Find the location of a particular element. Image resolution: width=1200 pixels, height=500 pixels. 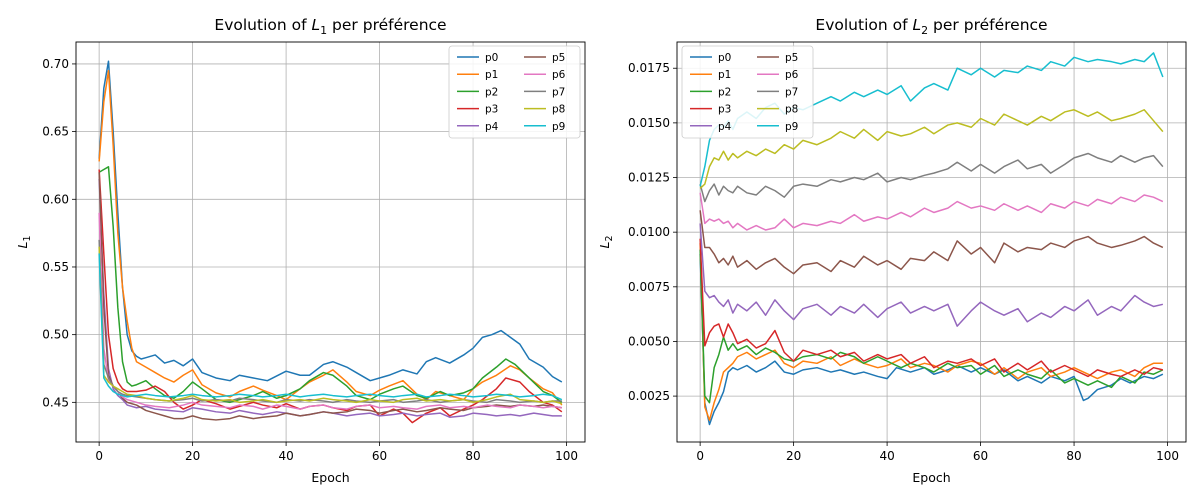

chart-title: Evolution of L1 per préférence is located at coordinates (330, 26).